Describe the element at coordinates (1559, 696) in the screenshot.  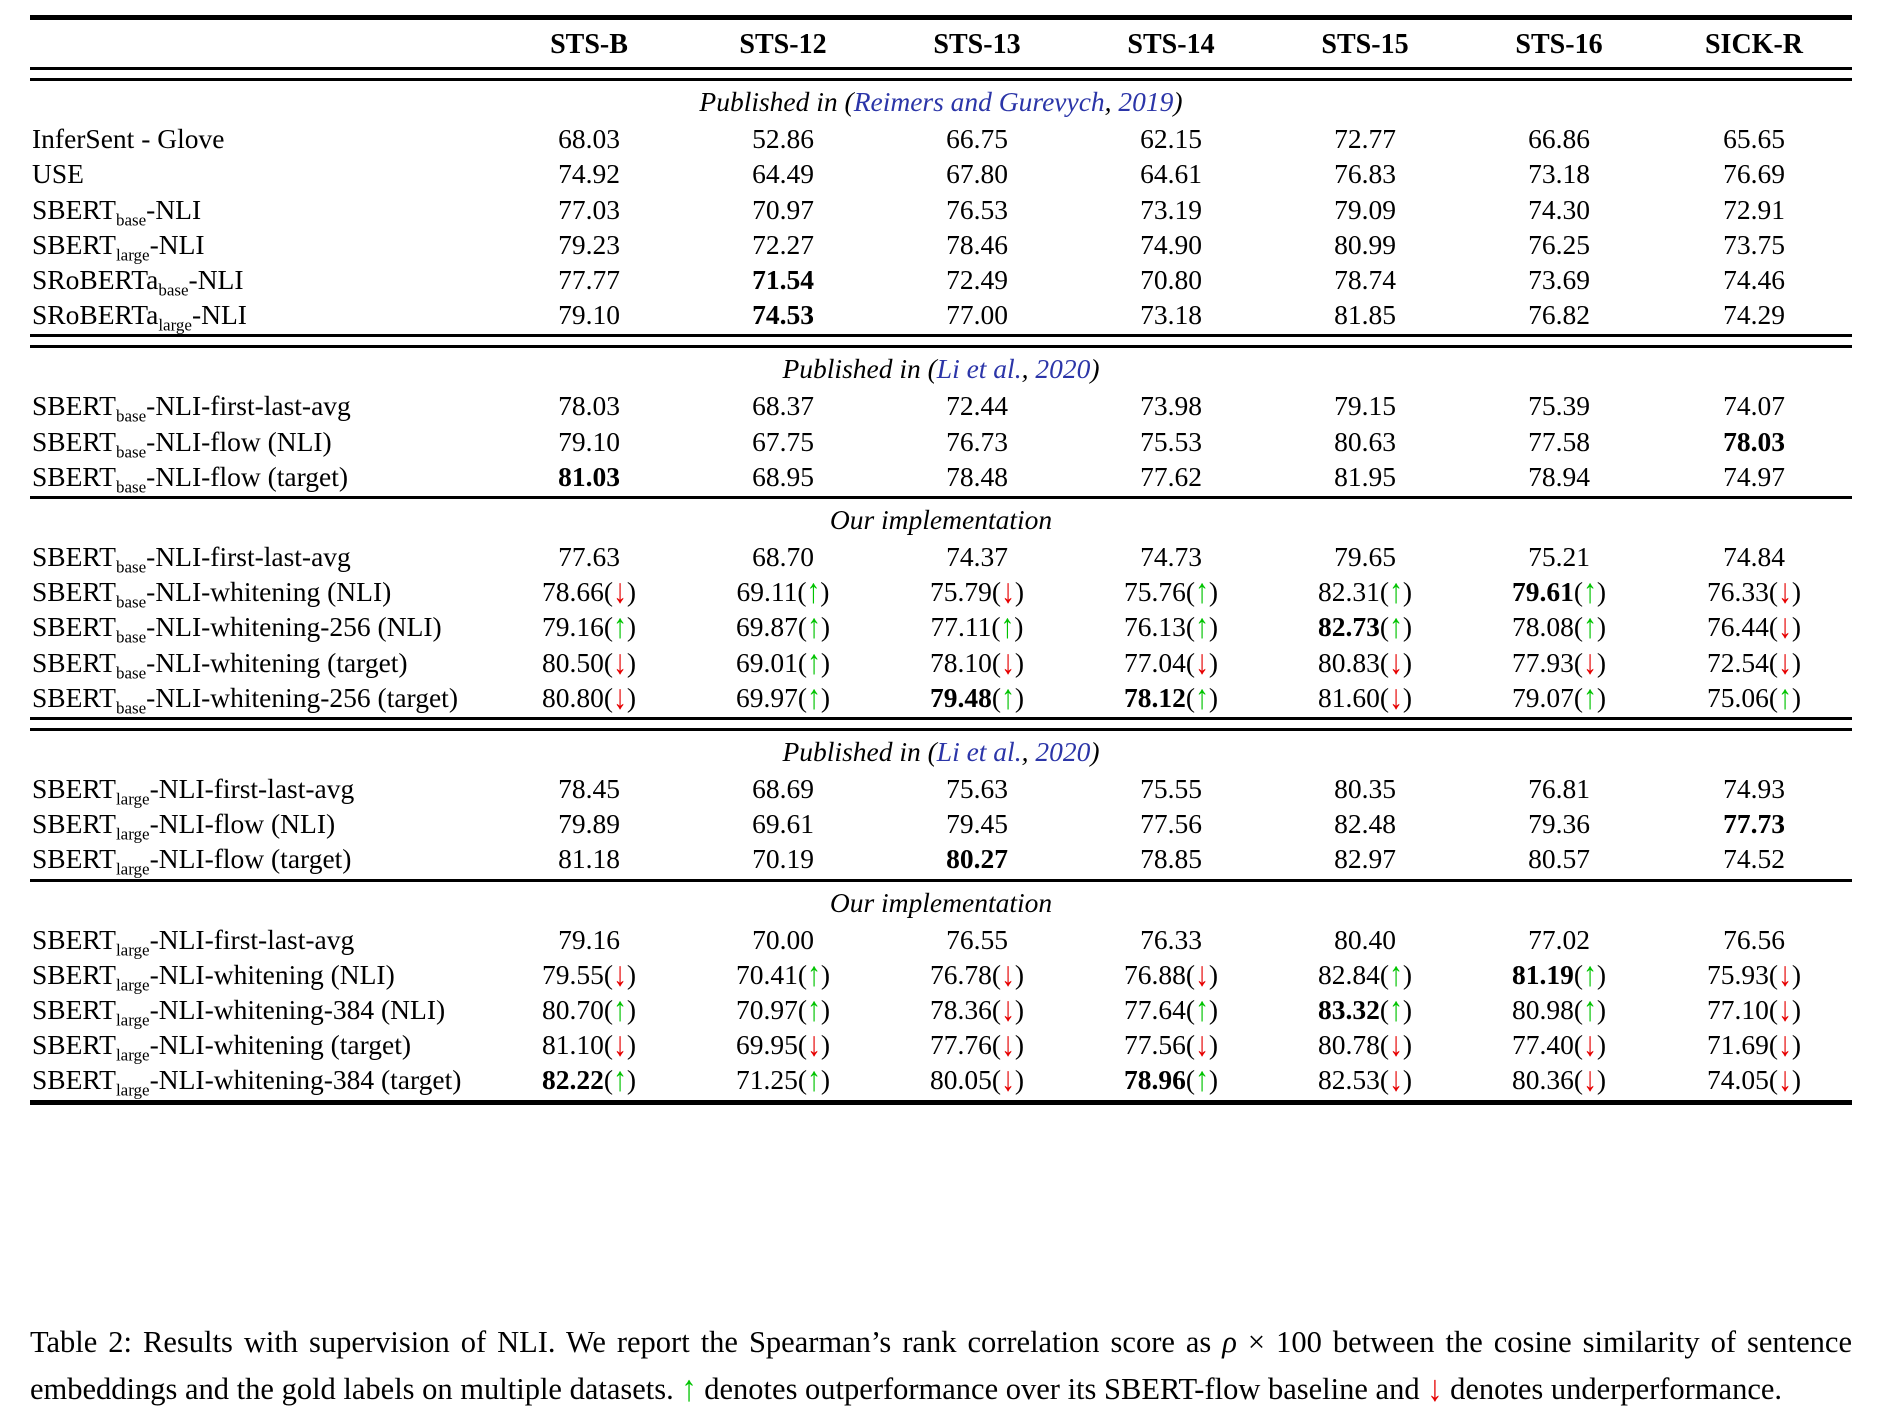
I see `score-cell: 79.07(↑)` at that location.